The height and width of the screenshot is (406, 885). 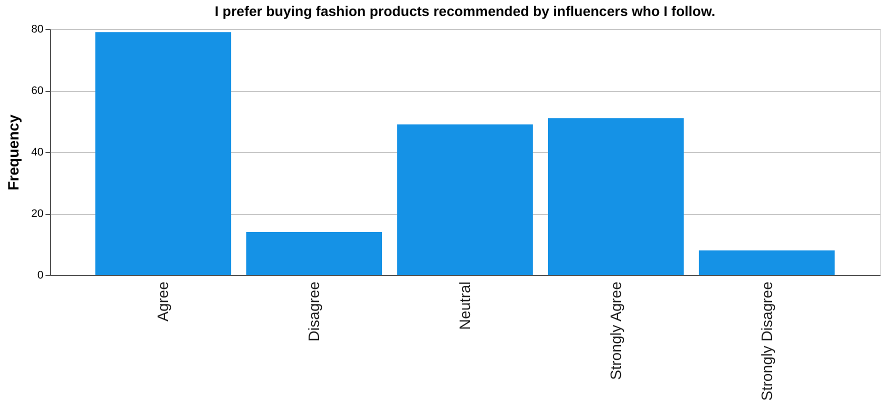 What do you see at coordinates (13, 152) in the screenshot?
I see `y-axis-title: Frequency` at bounding box center [13, 152].